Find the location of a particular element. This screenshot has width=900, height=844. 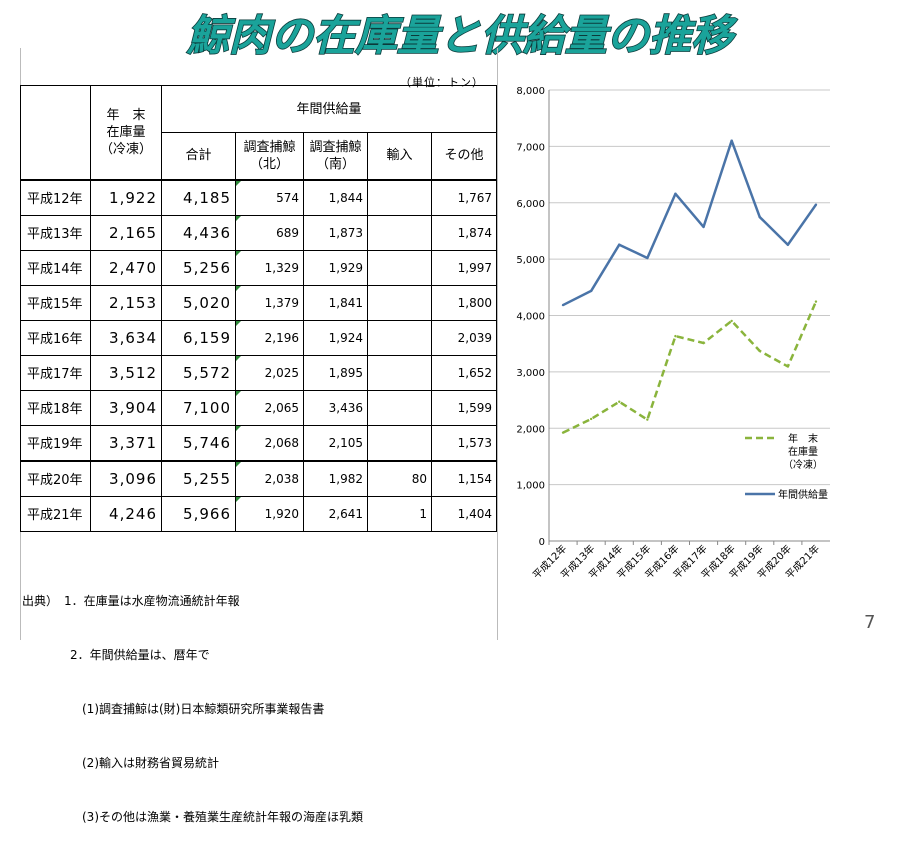

cell-stock: 3,512 is located at coordinates (126, 372).